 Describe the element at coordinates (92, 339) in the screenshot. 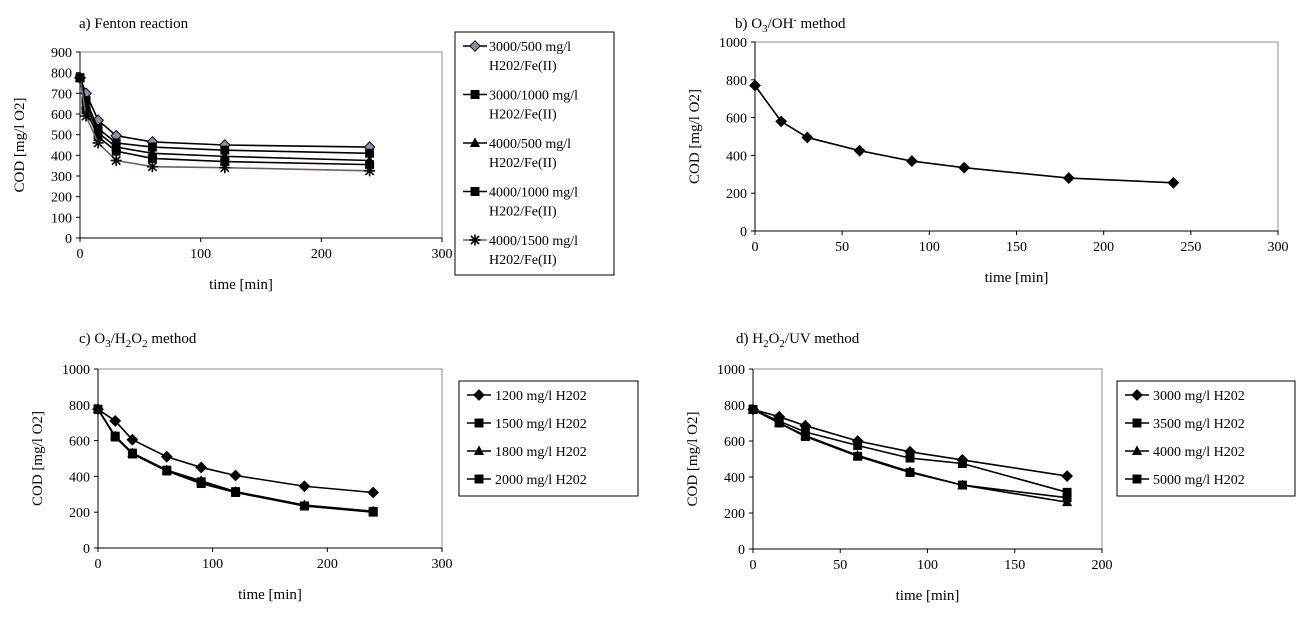

I see `title-part: c) O` at that location.